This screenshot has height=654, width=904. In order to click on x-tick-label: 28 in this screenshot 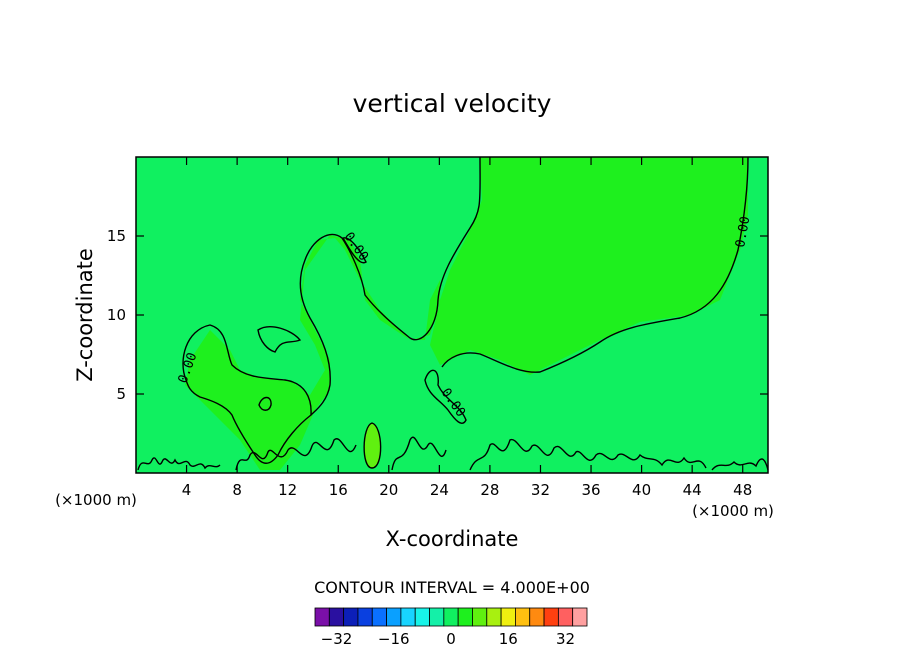, I will do `click(489, 490)`.